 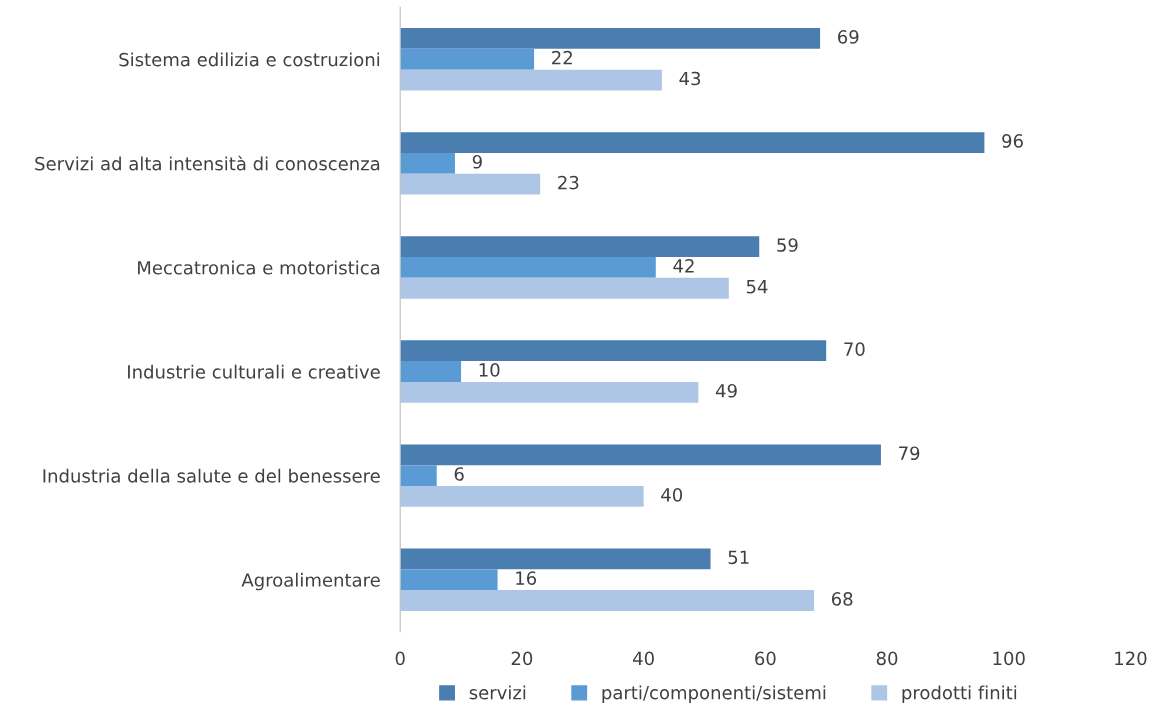 What do you see at coordinates (249, 59) in the screenshot?
I see `y-tick-label: Sistema edilizia e costruzioni` at bounding box center [249, 59].